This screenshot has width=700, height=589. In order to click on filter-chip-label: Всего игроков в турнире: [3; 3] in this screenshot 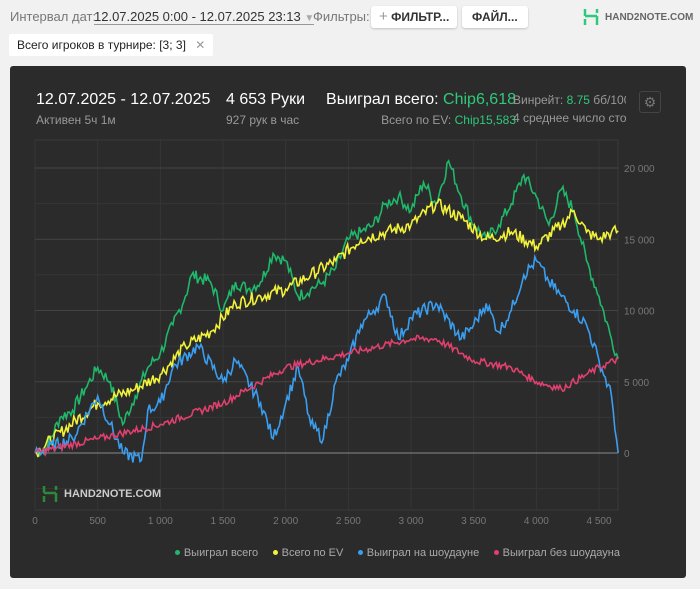, I will do `click(101, 45)`.